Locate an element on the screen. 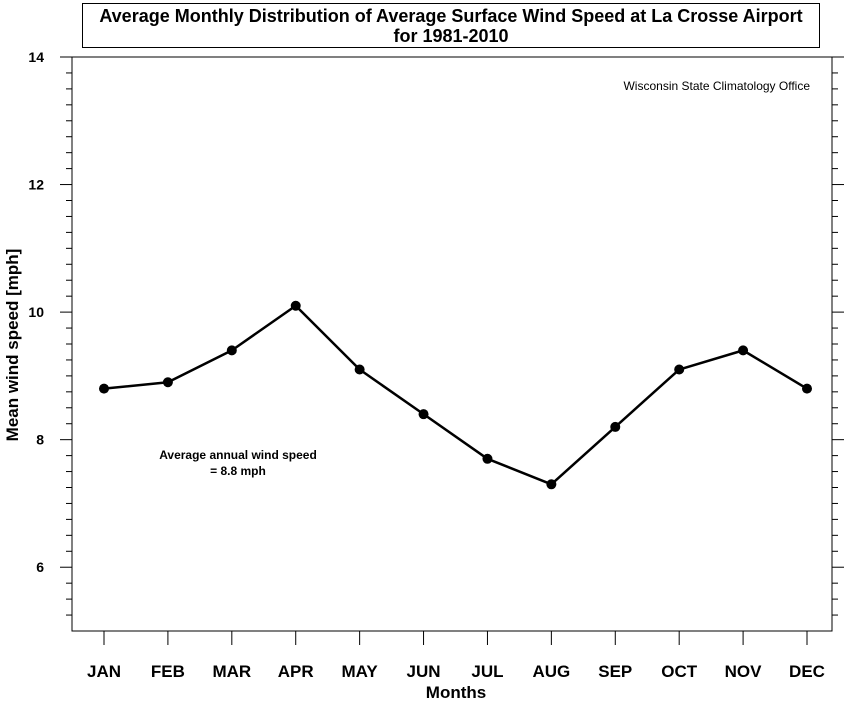 This screenshot has height=704, width=860. x-tick-label: OCT is located at coordinates (679, 671).